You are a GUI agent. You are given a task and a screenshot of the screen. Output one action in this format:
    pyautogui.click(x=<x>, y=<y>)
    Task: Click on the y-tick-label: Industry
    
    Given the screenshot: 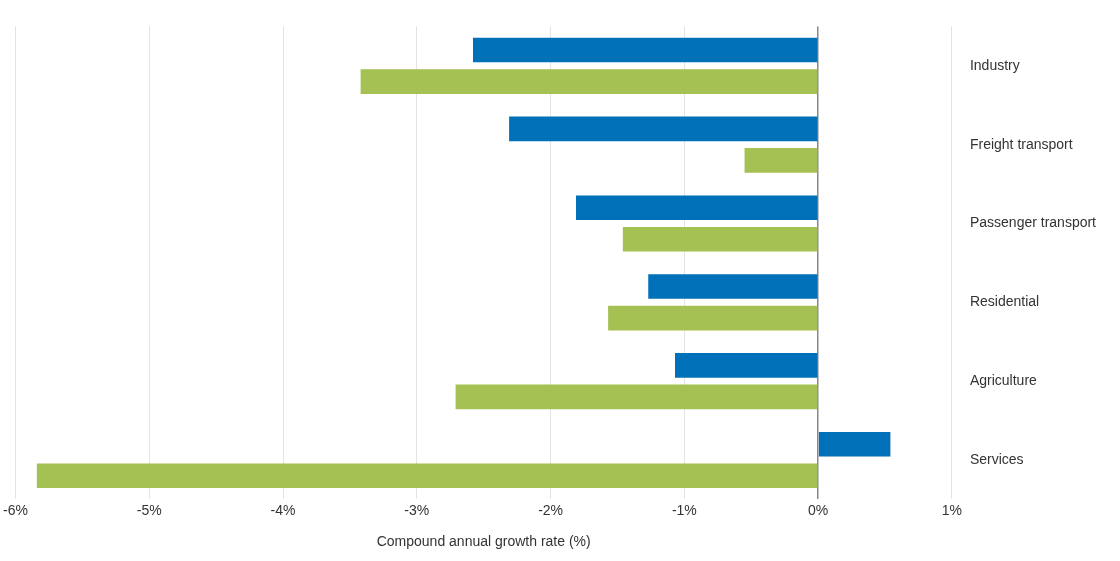 What is the action you would take?
    pyautogui.click(x=994, y=64)
    